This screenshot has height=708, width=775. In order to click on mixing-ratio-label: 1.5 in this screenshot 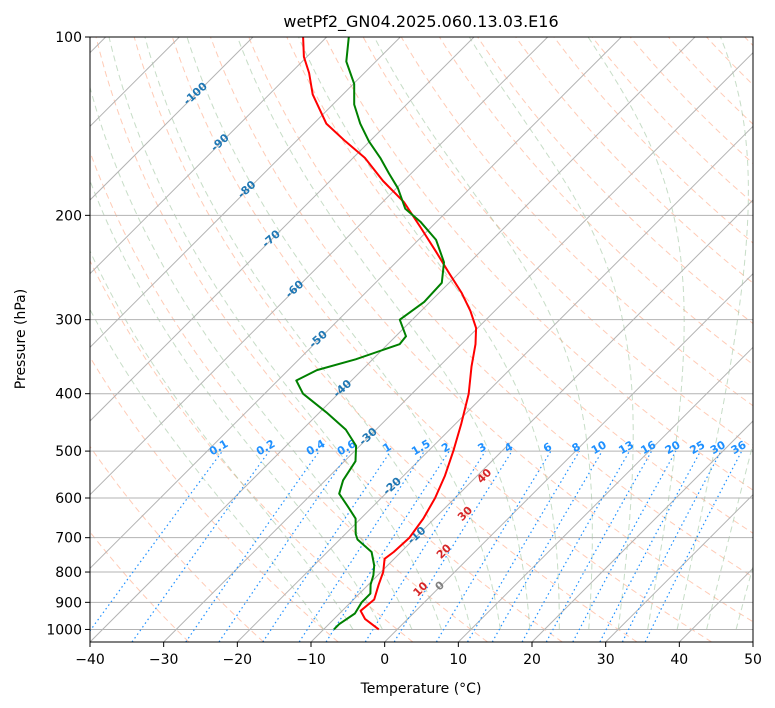, I will do `click(420, 447)`.